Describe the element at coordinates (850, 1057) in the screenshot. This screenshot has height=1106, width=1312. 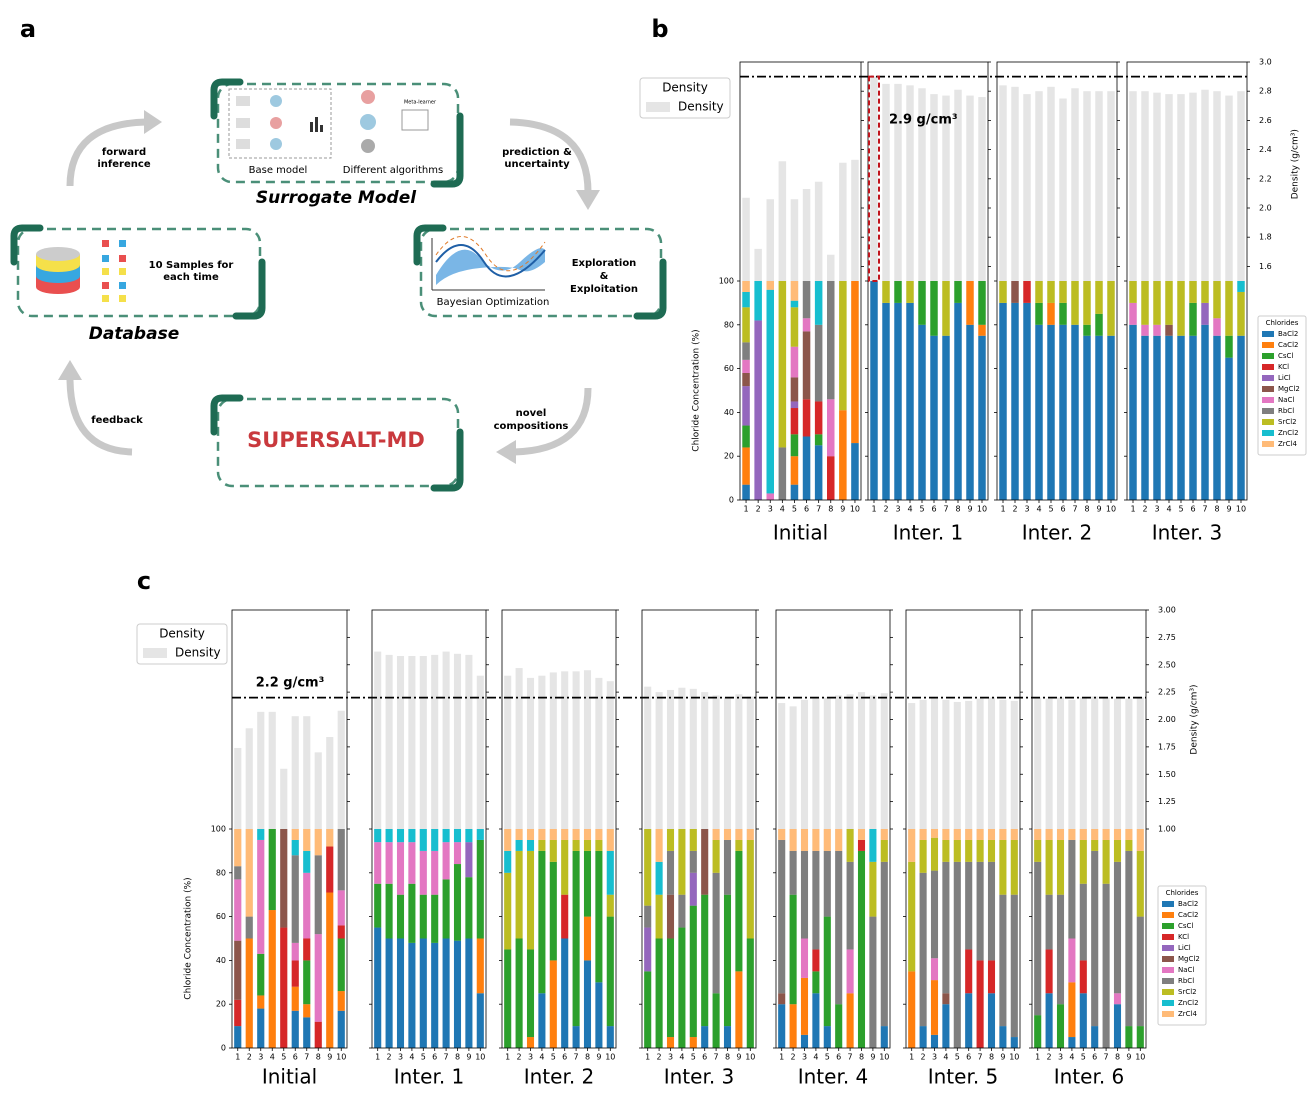
I see `x-tick-label: 7` at that location.